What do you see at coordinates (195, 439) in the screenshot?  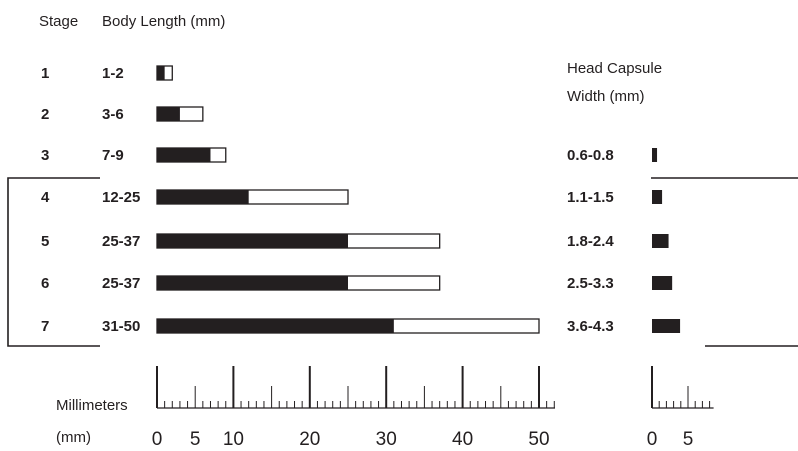 I see `length-tick-label: 5` at bounding box center [195, 439].